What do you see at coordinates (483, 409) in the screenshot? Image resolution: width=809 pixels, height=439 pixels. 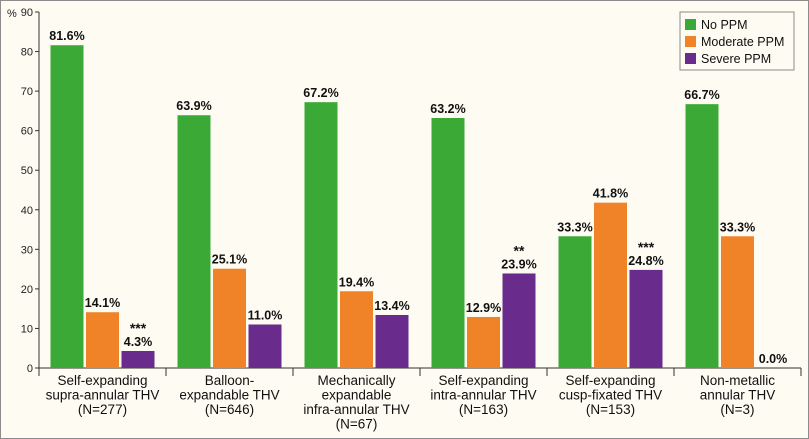 I see `category-label-line: (N=163)` at bounding box center [483, 409].